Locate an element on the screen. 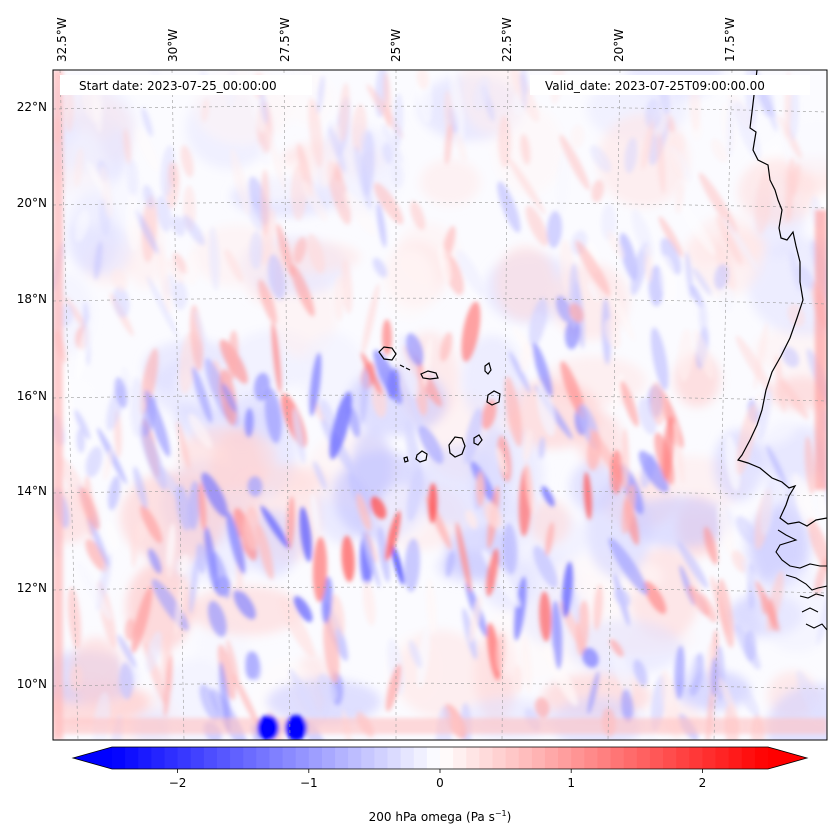  omega-blob is located at coordinates (409, 283).